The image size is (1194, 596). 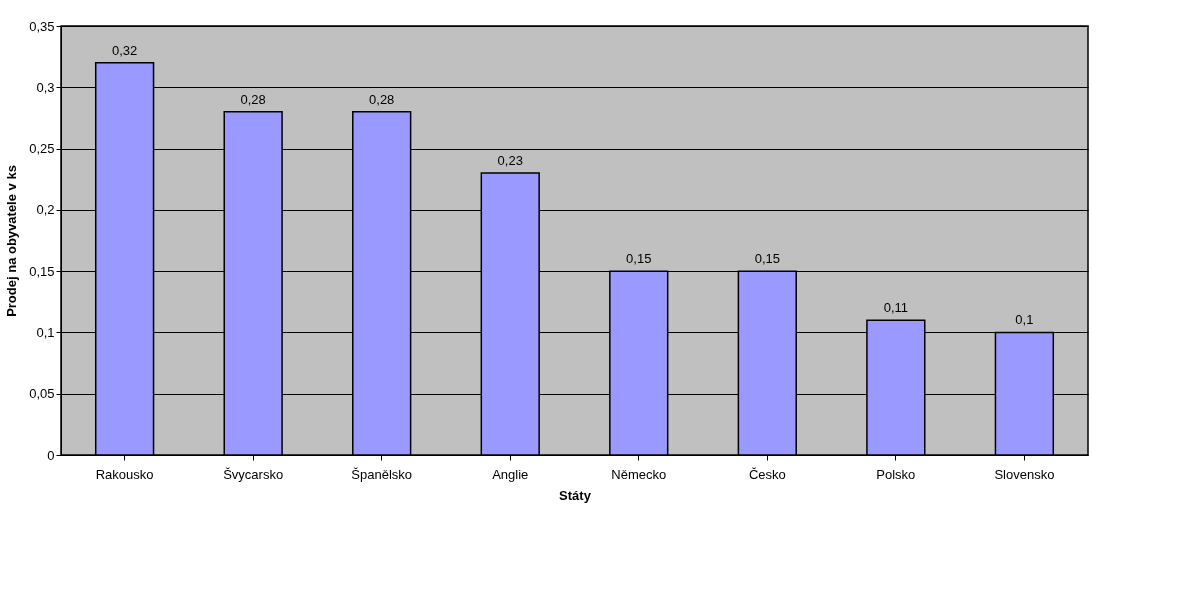 I want to click on y-tick-label: 0,15, so click(x=42, y=271).